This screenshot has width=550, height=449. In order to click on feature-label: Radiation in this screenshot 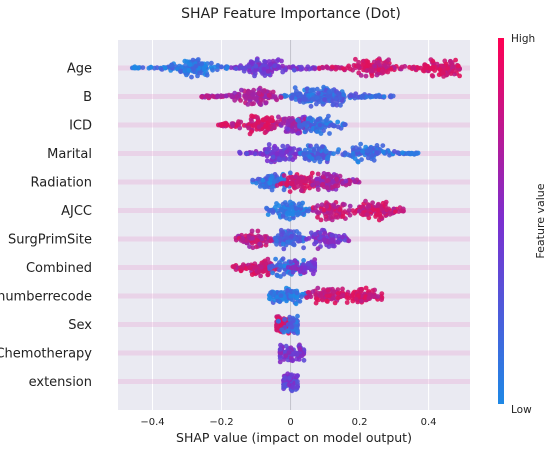, I will do `click(61, 183)`.